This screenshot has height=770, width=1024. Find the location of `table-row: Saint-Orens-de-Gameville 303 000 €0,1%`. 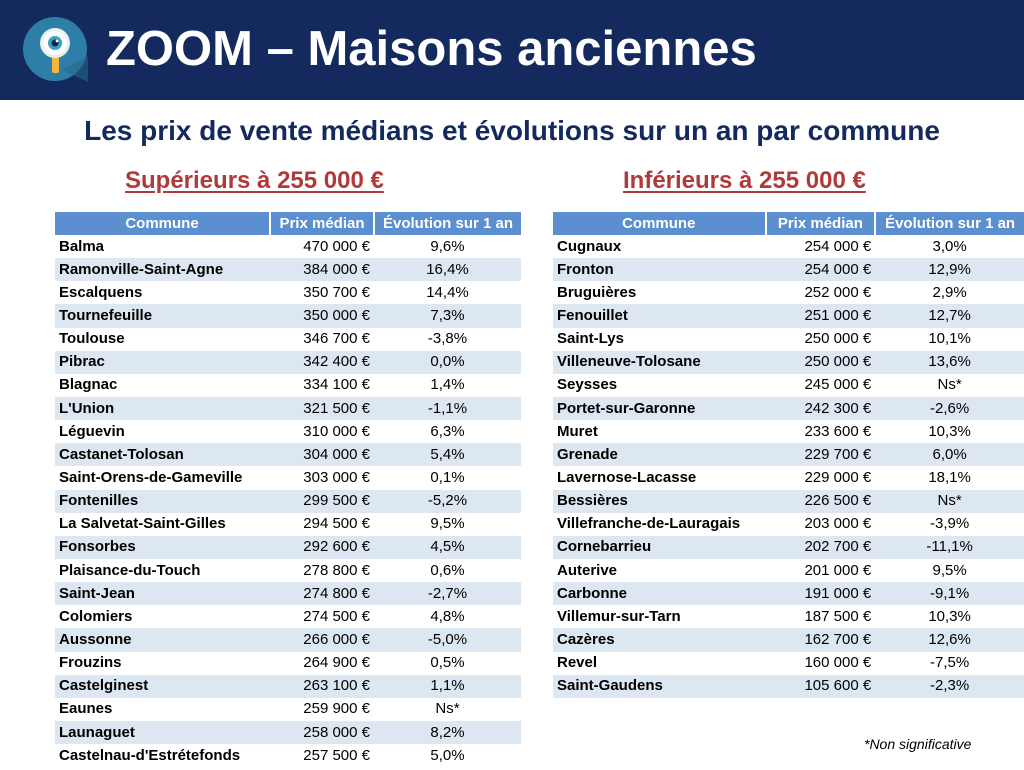

table-row: Saint-Orens-de-Gameville 303 000 €0,1% is located at coordinates (288, 478).